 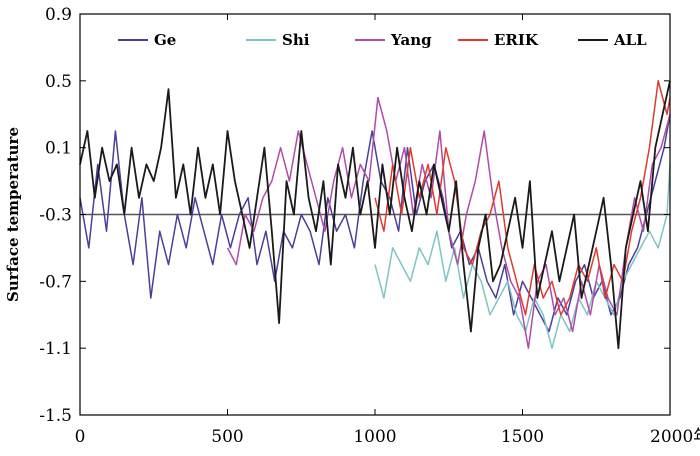 I want to click on legend-label-erik: ERIK, so click(x=516, y=40).